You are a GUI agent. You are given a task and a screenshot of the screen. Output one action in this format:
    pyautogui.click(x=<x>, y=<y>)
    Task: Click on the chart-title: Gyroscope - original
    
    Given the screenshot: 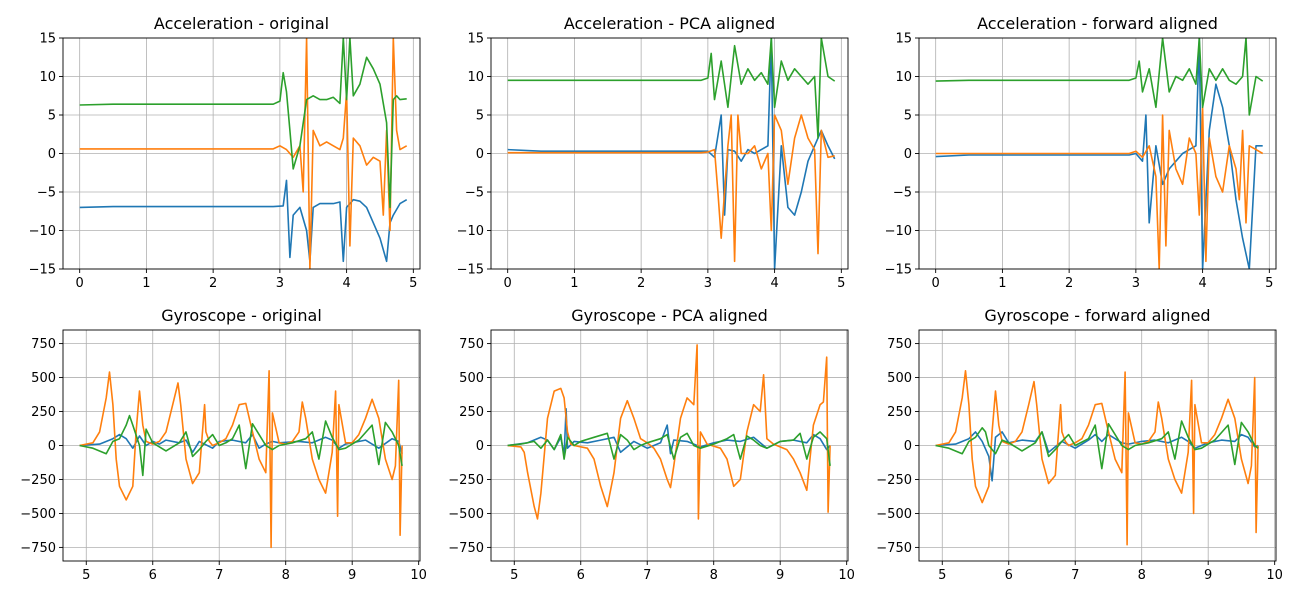 What is the action you would take?
    pyautogui.click(x=241, y=315)
    